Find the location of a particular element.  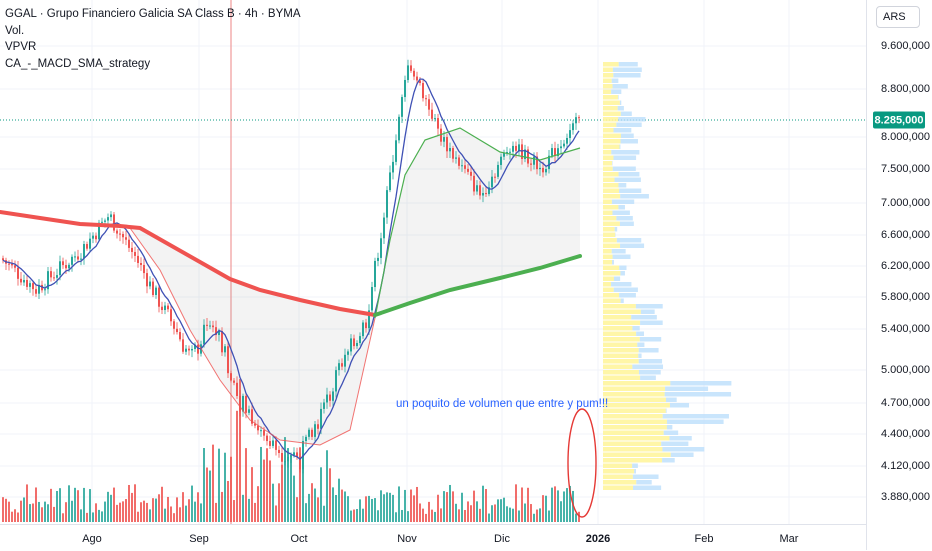

indicator-strategy: CA_-_MACD_SMA_strategy is located at coordinates (153, 64).